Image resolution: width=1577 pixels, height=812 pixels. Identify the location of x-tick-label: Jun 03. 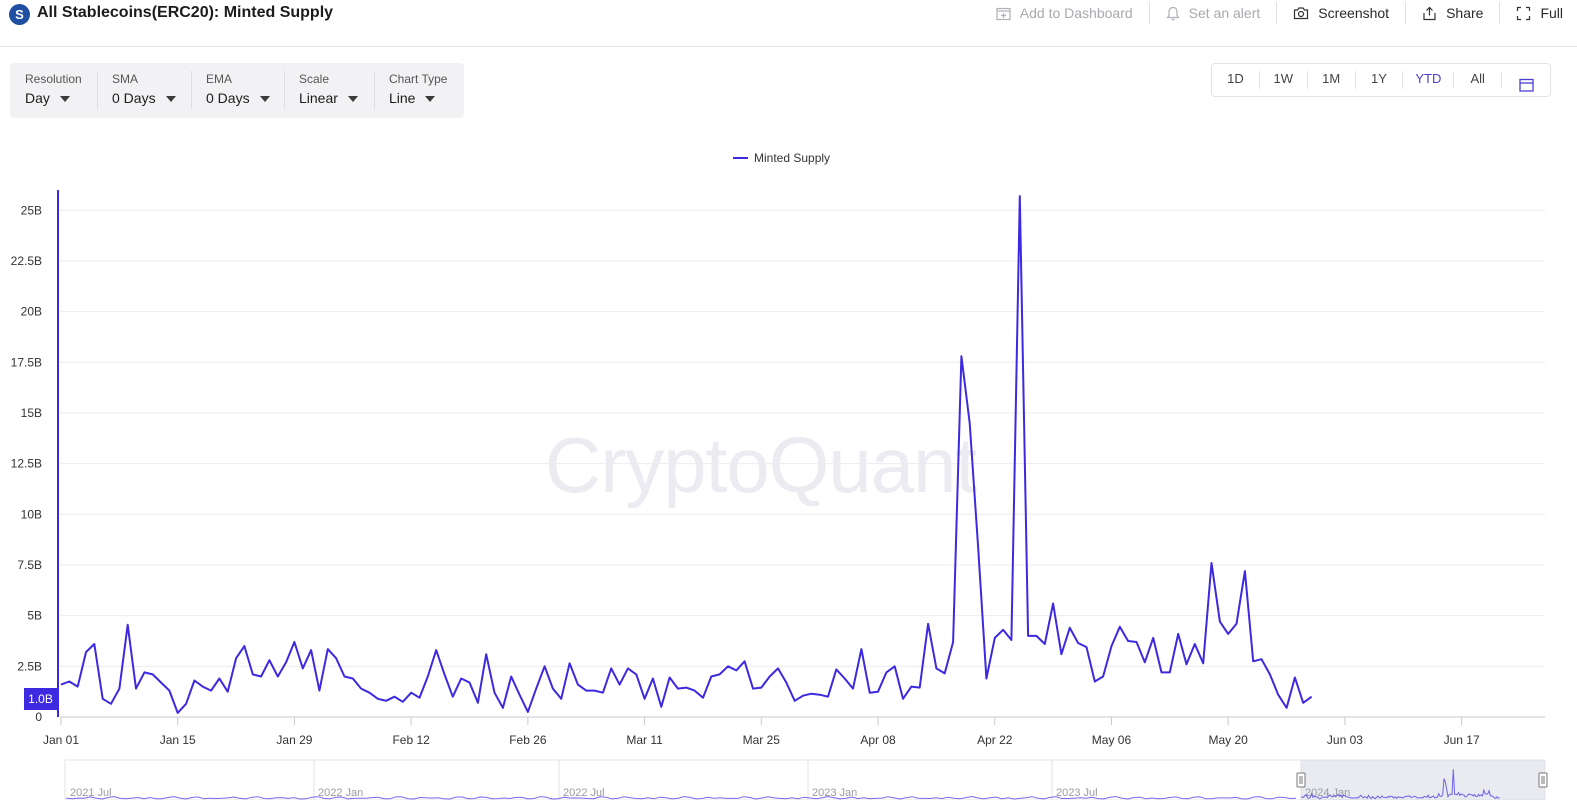
(1345, 740).